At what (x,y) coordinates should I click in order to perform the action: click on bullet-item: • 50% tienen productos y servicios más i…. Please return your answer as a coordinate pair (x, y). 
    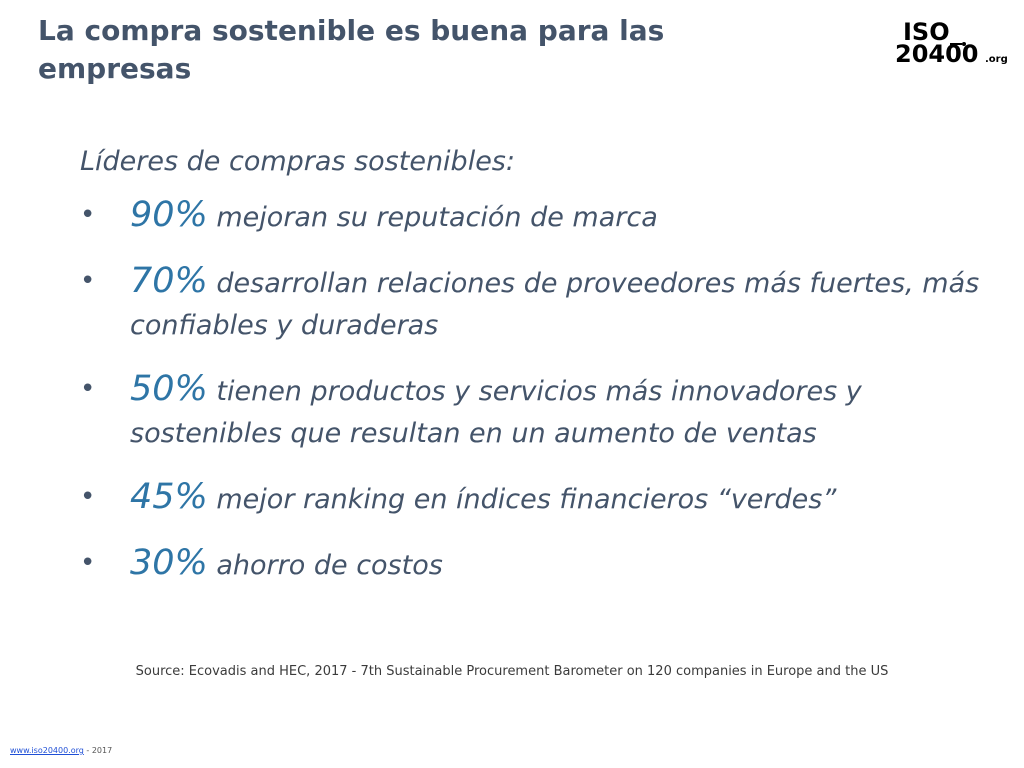
    Looking at the image, I should click on (530, 411).